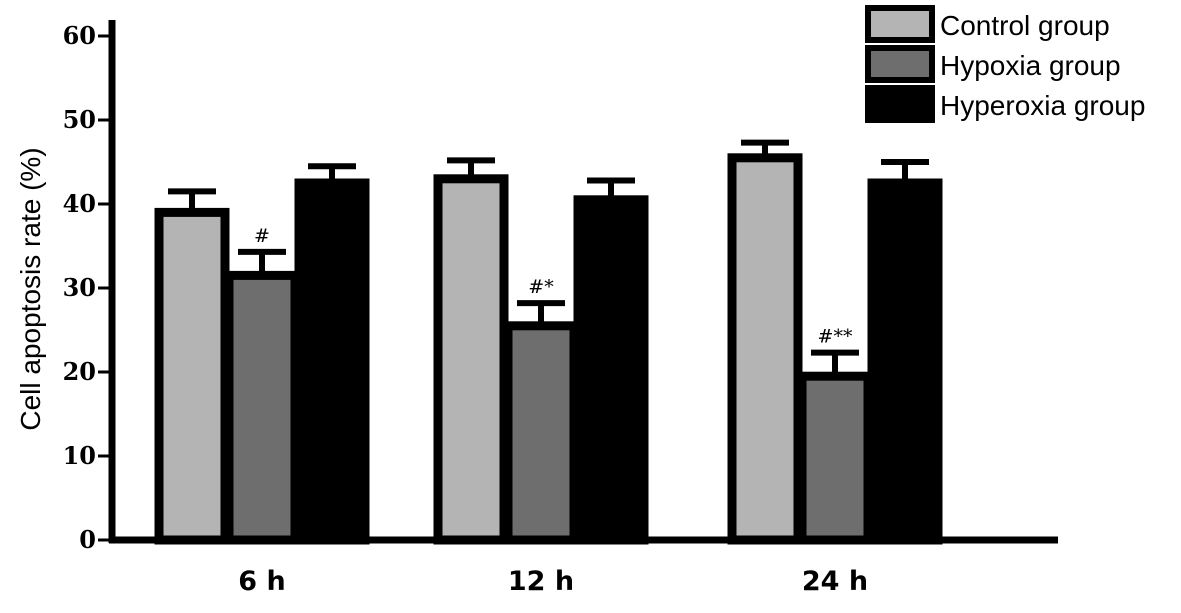  I want to click on y-tick-label: 10, so click(79, 455).